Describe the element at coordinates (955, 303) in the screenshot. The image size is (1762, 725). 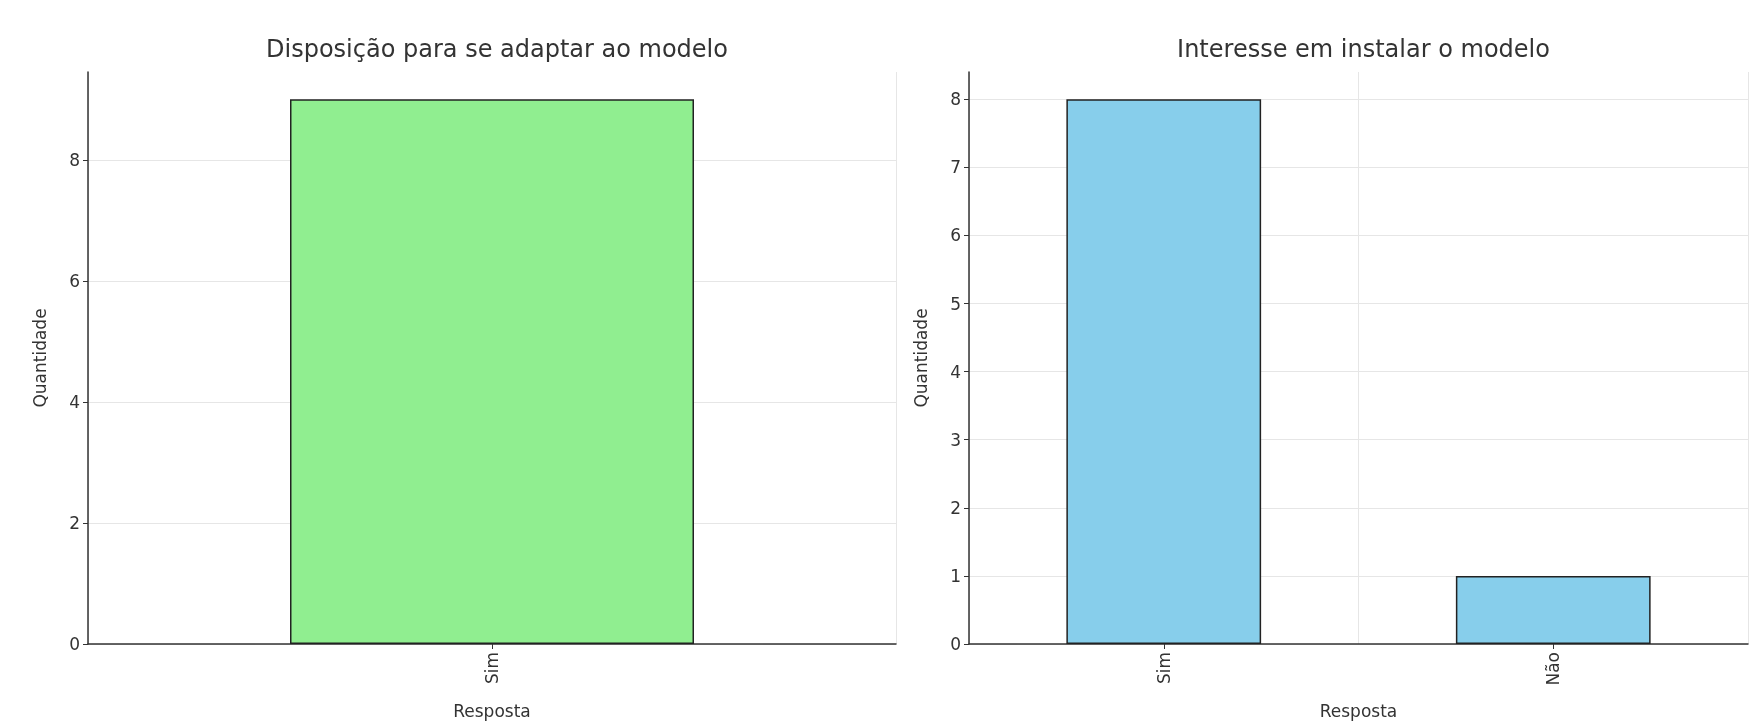
I see `y-tick-label: 5` at that location.